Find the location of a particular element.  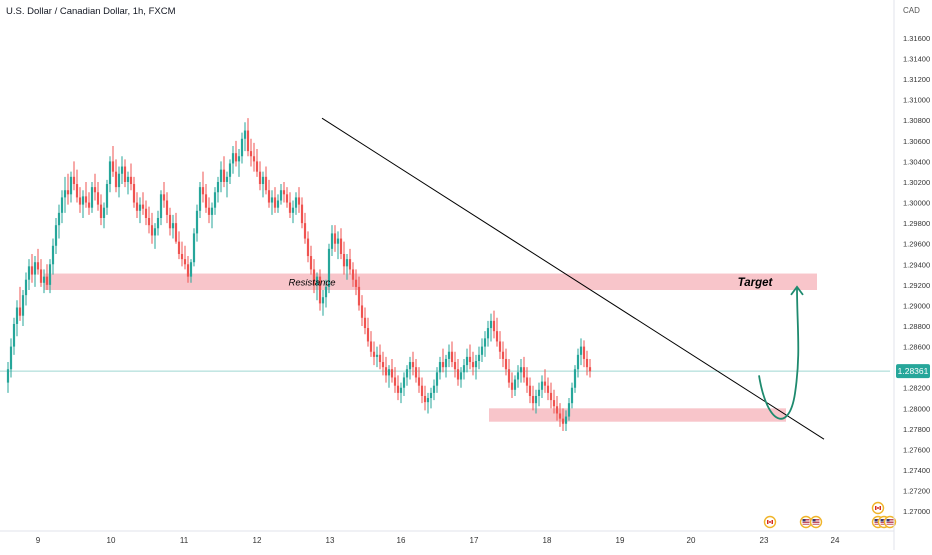

x-tick-label: 19 is located at coordinates (620, 540).